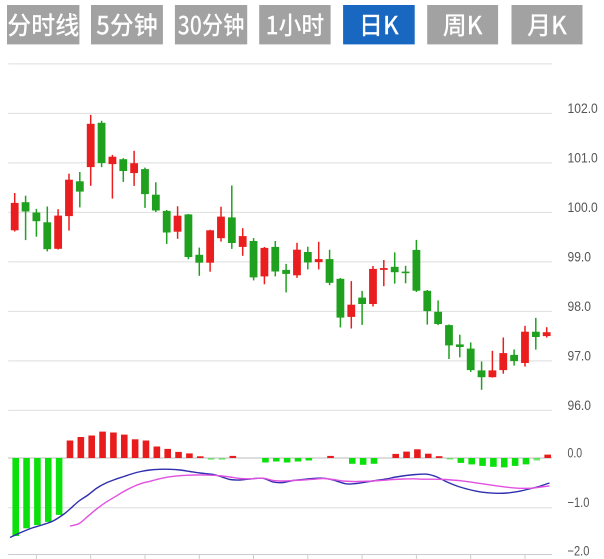  I want to click on svg-text: 98.0, so click(580, 306).